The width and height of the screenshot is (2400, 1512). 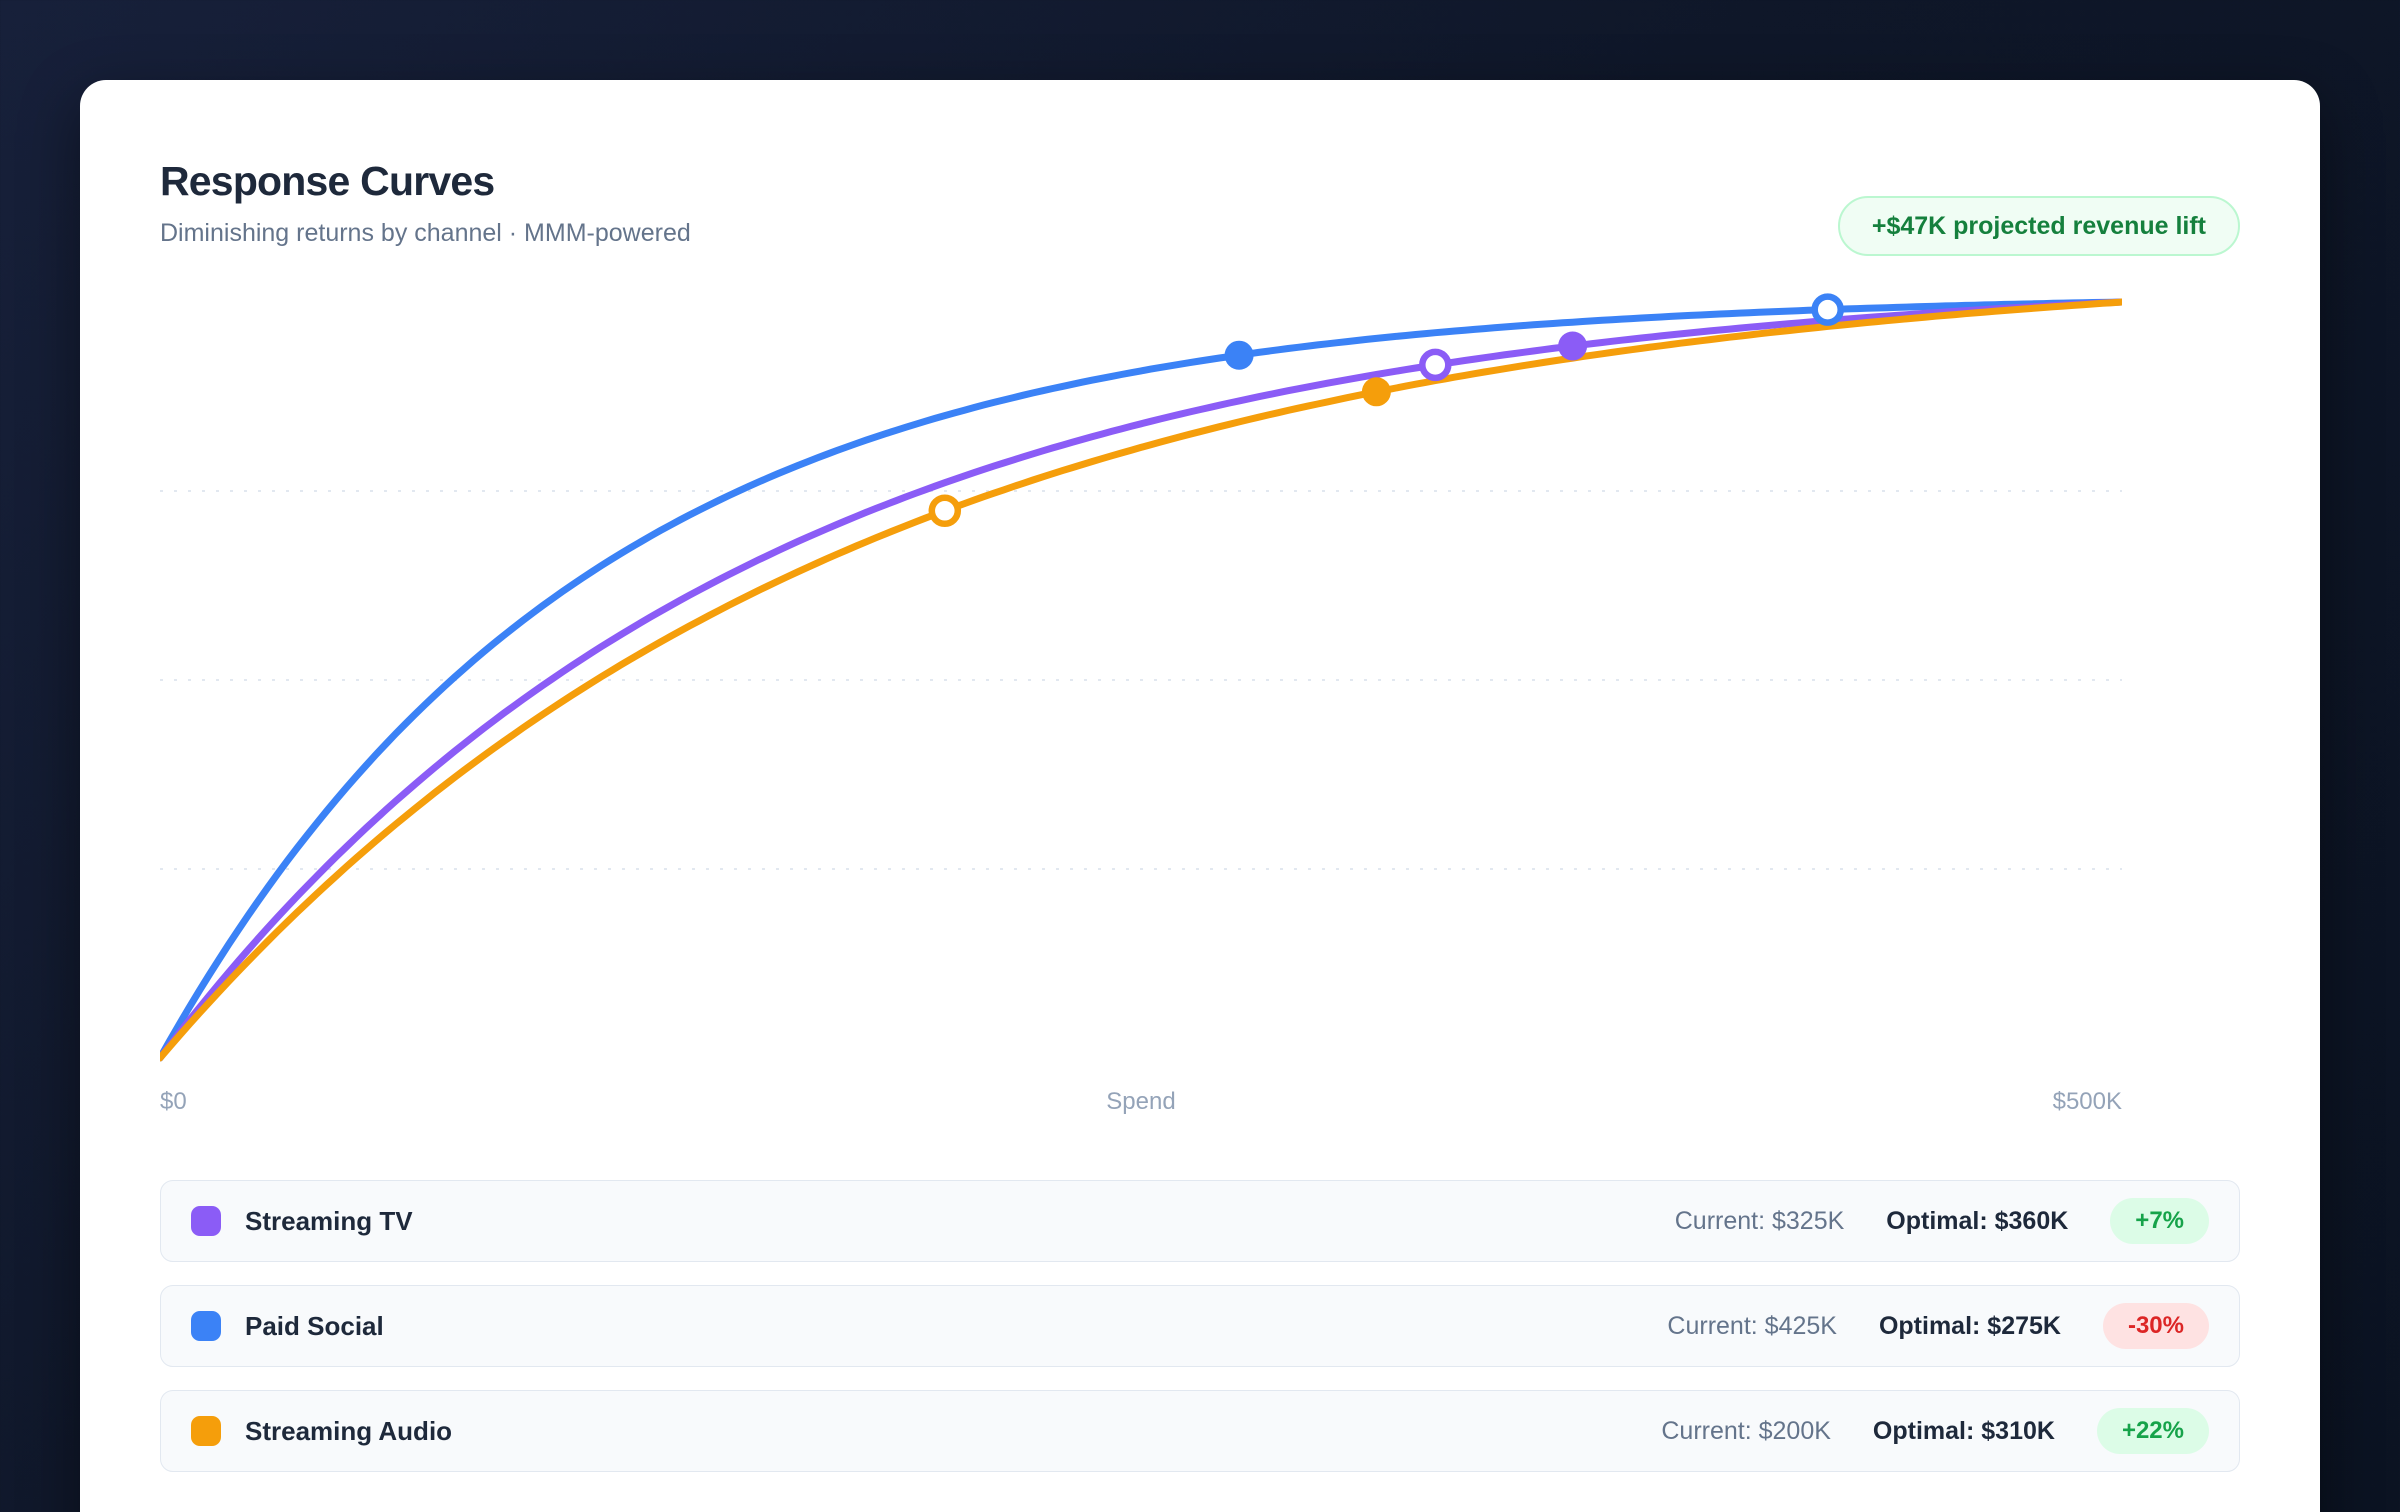 What do you see at coordinates (2038, 226) in the screenshot?
I see `projected-lift-badge: +$47K projected revenue lift` at bounding box center [2038, 226].